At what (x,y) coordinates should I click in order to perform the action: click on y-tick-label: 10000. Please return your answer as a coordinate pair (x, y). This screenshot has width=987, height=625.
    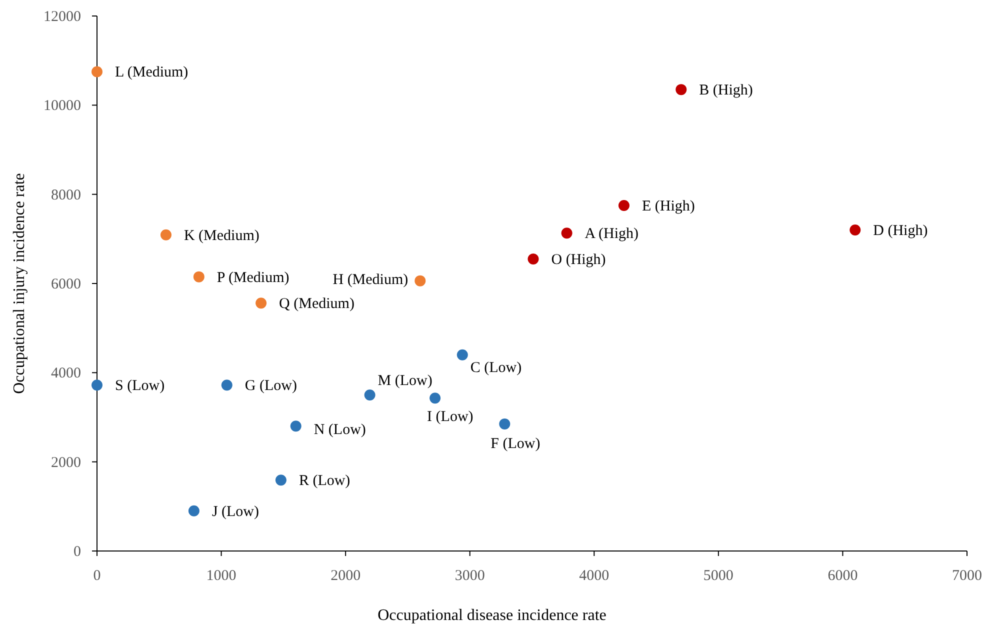
    Looking at the image, I should click on (62, 106).